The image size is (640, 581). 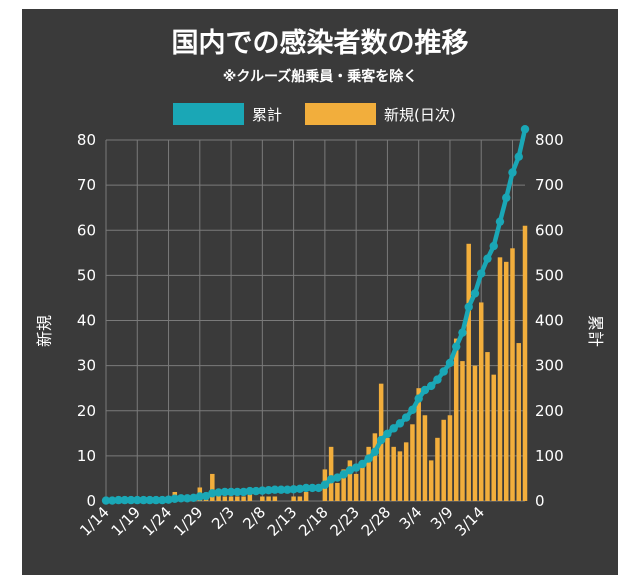 I want to click on y-right-tick-label: 100, so click(x=549, y=456).